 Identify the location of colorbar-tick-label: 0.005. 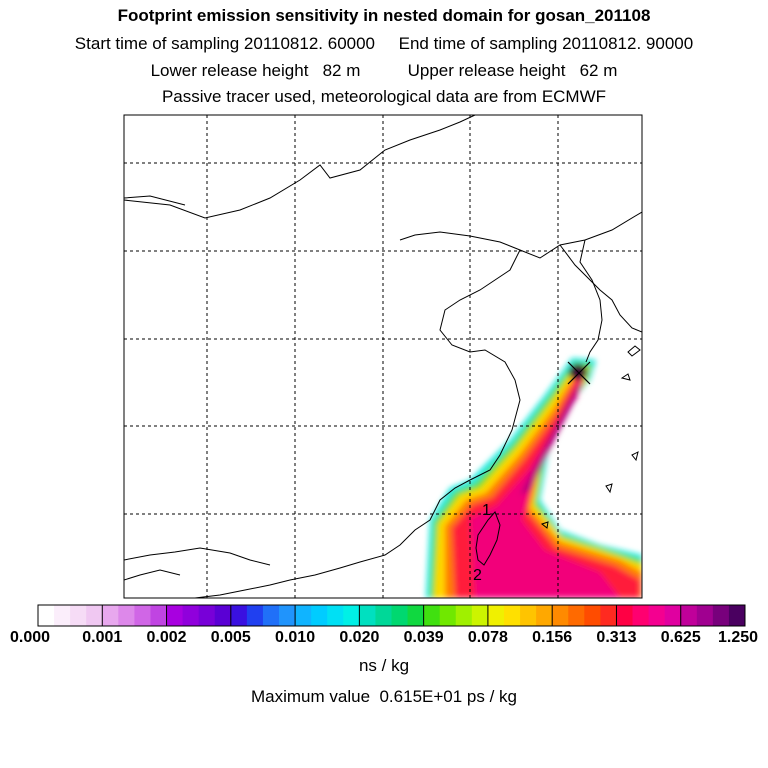
(230, 637).